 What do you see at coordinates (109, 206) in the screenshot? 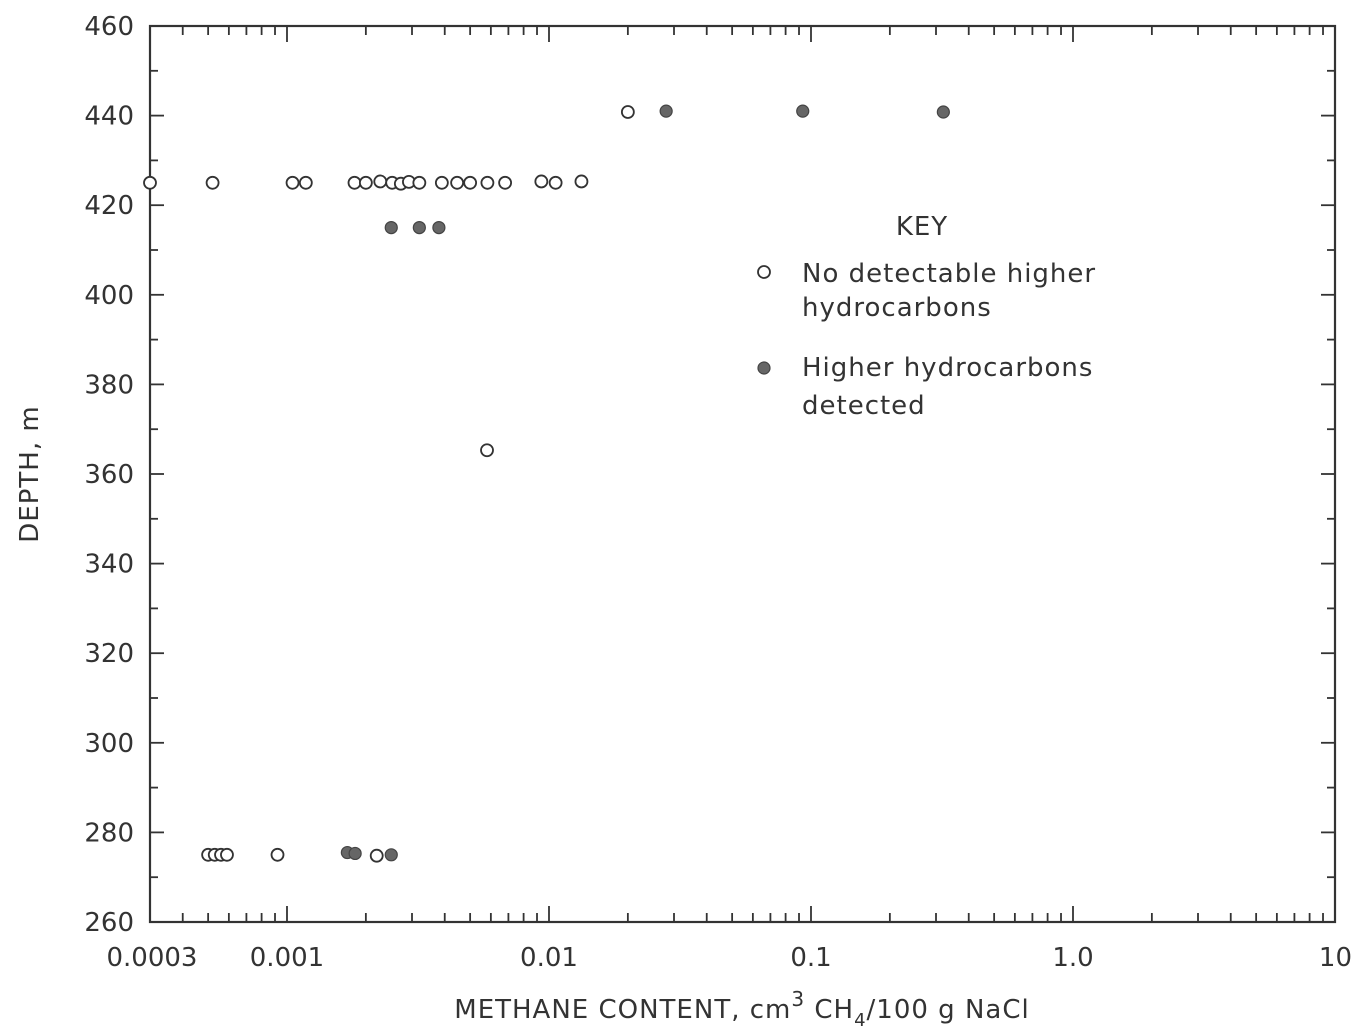
I see `y-tick-label: 420` at bounding box center [109, 206].